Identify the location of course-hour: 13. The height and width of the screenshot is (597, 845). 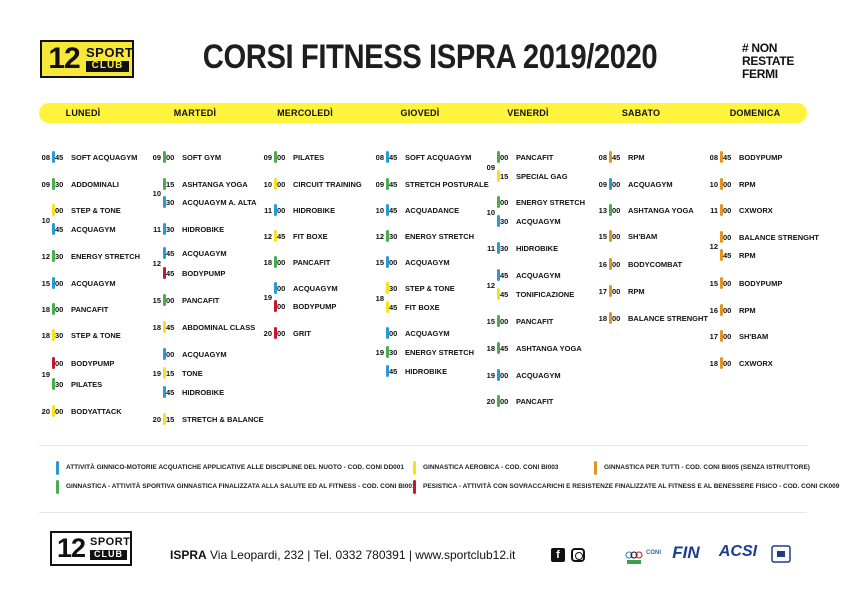
(602, 210).